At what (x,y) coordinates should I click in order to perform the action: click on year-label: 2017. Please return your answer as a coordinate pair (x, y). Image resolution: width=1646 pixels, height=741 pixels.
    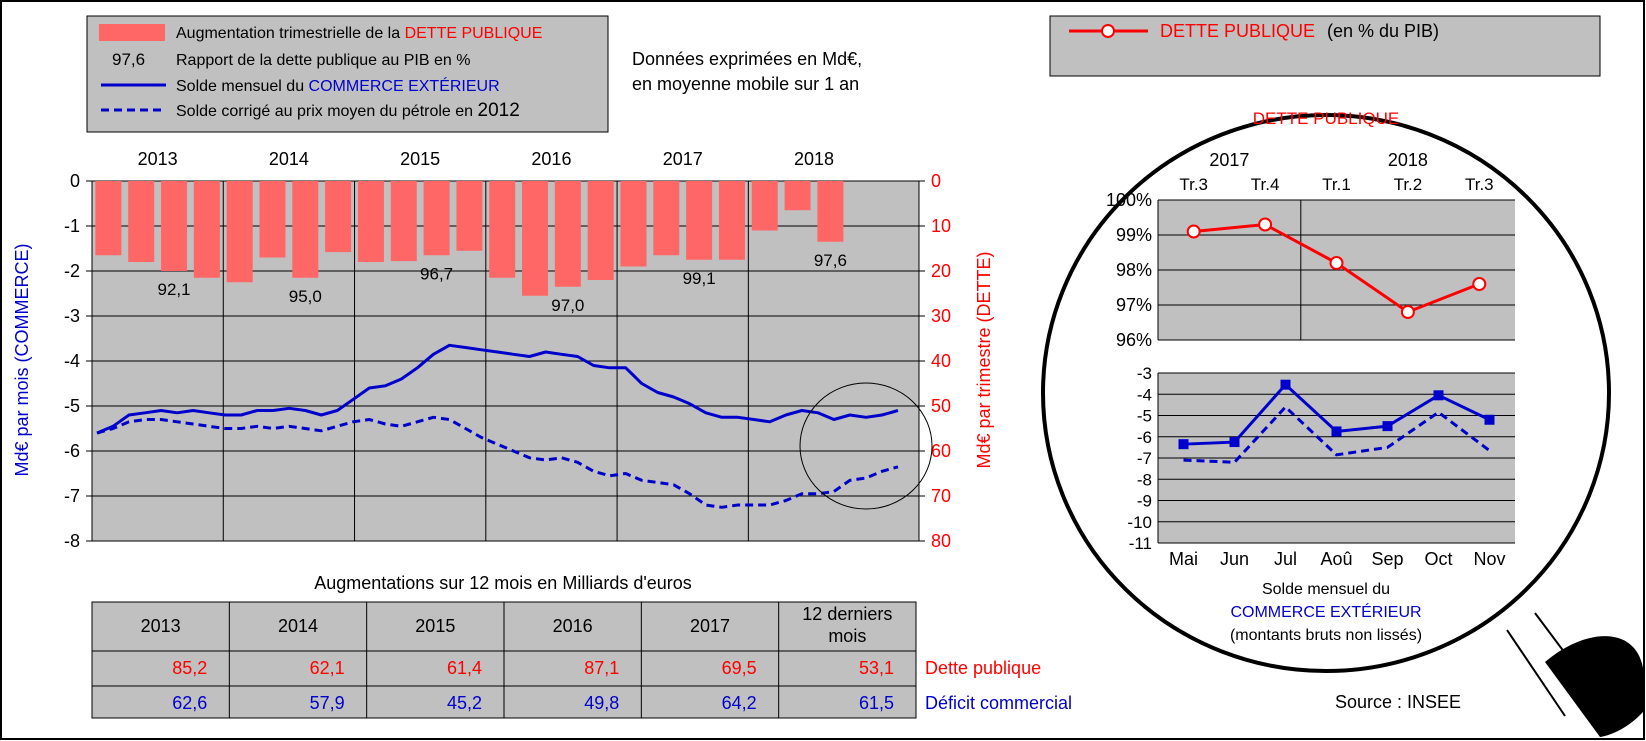
    Looking at the image, I should click on (683, 159).